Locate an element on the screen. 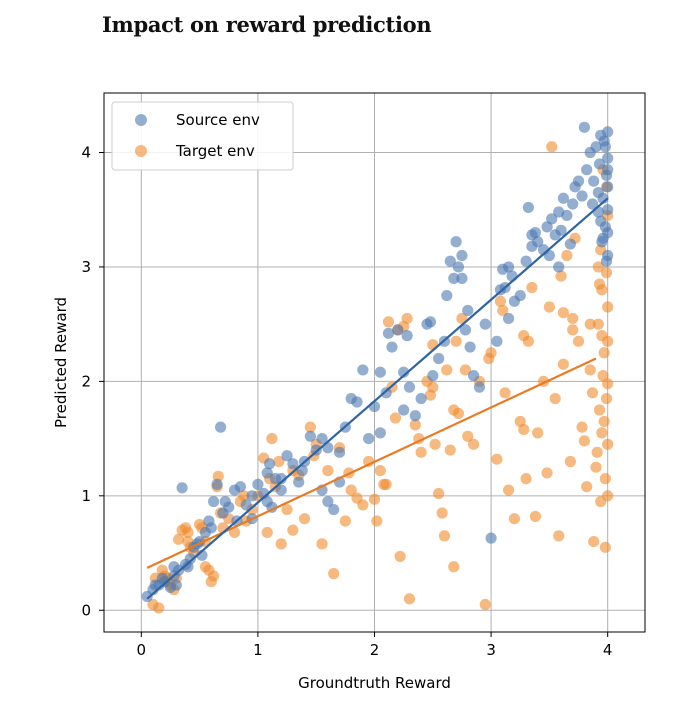 The height and width of the screenshot is (710, 674). y-tick-label: 1 is located at coordinates (86, 496).